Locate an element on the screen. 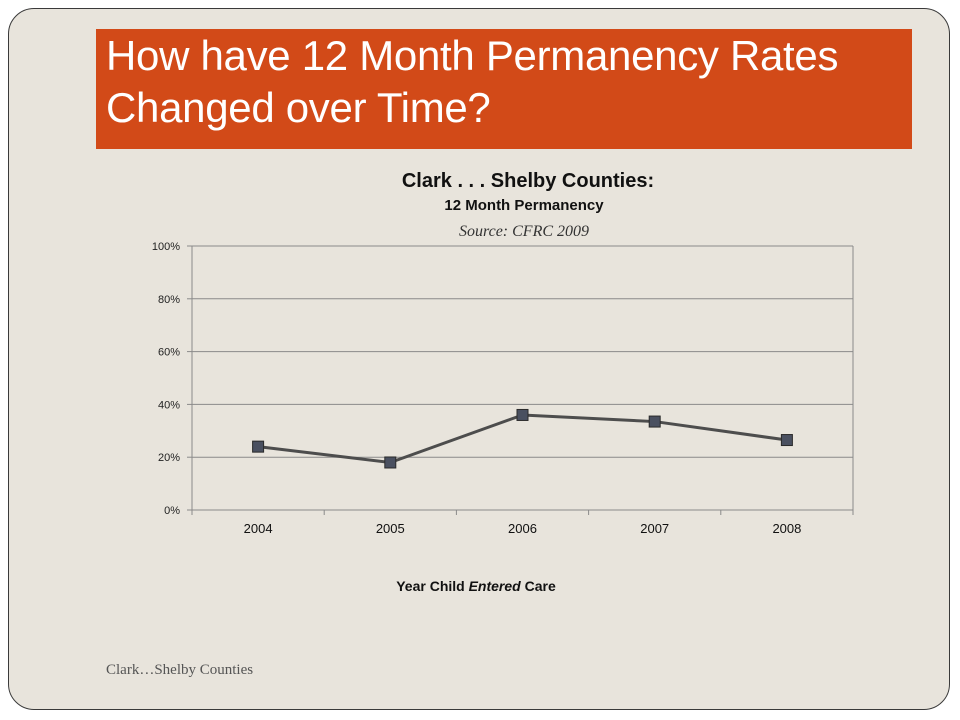 This screenshot has width=960, height=720. x-tick-label: 2005 is located at coordinates (390, 528).